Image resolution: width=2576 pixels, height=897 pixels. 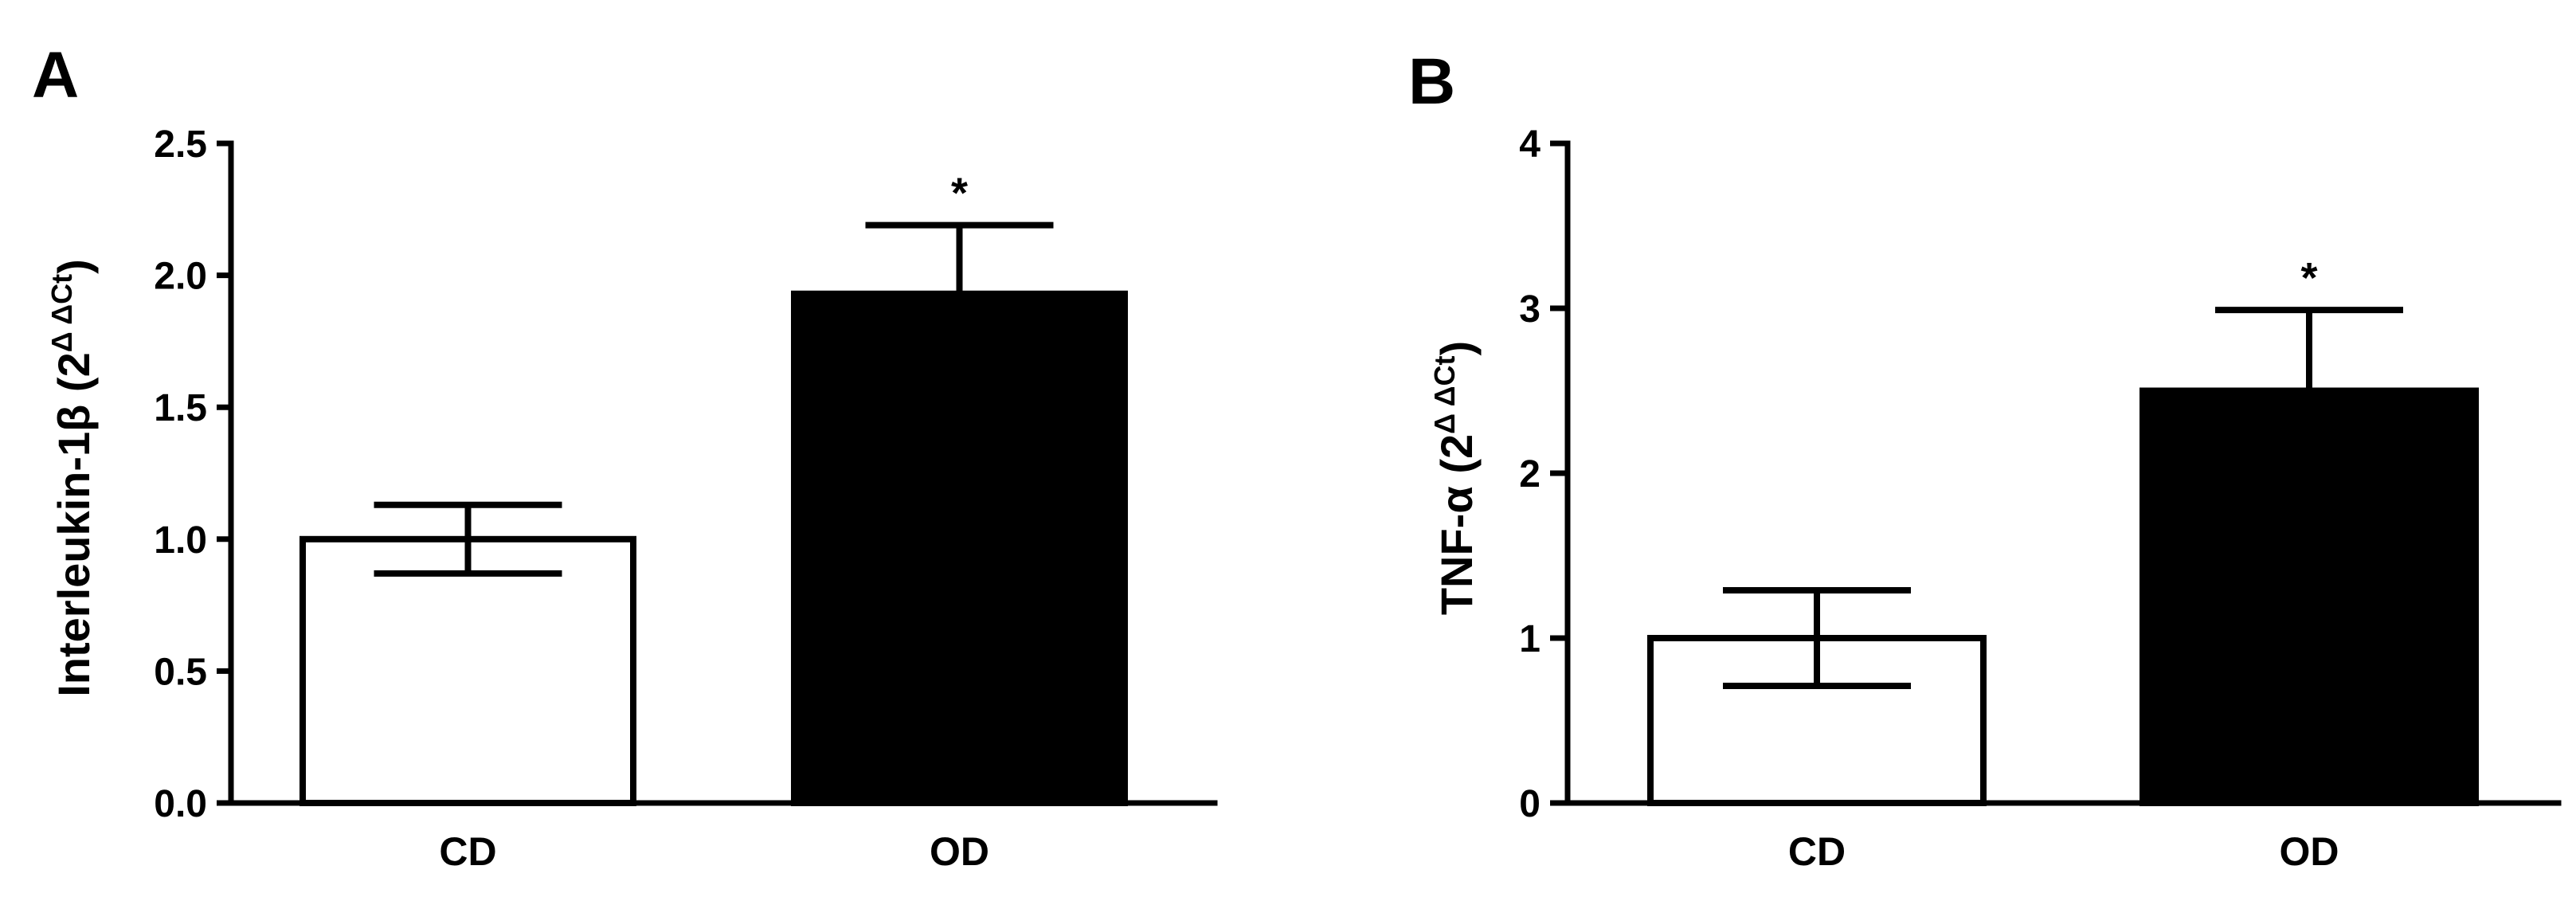 What do you see at coordinates (1431, 81) in the screenshot?
I see `panel-letter-b: B` at bounding box center [1431, 81].